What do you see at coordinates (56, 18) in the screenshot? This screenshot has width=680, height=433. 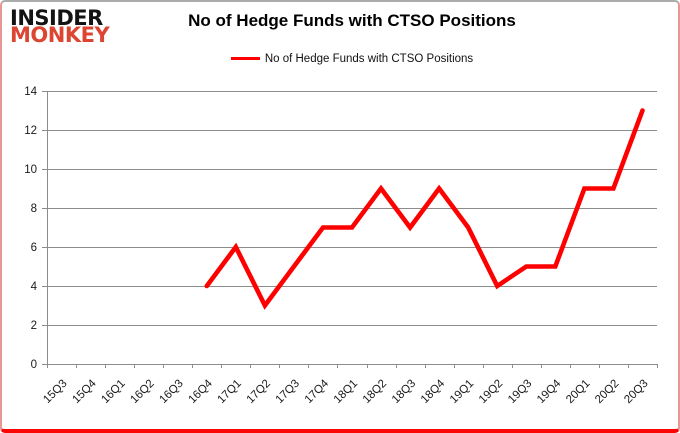 I see `logo-text-insider: INSIDER` at bounding box center [56, 18].